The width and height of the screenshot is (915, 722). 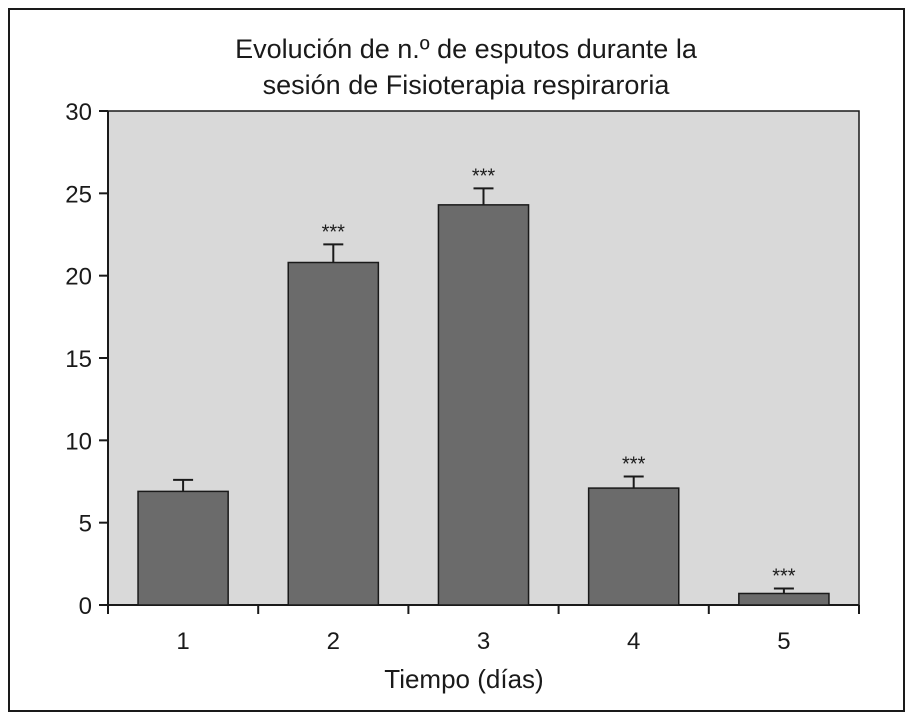 I want to click on x-axis-label: Tiempo (días), so click(x=463, y=679).